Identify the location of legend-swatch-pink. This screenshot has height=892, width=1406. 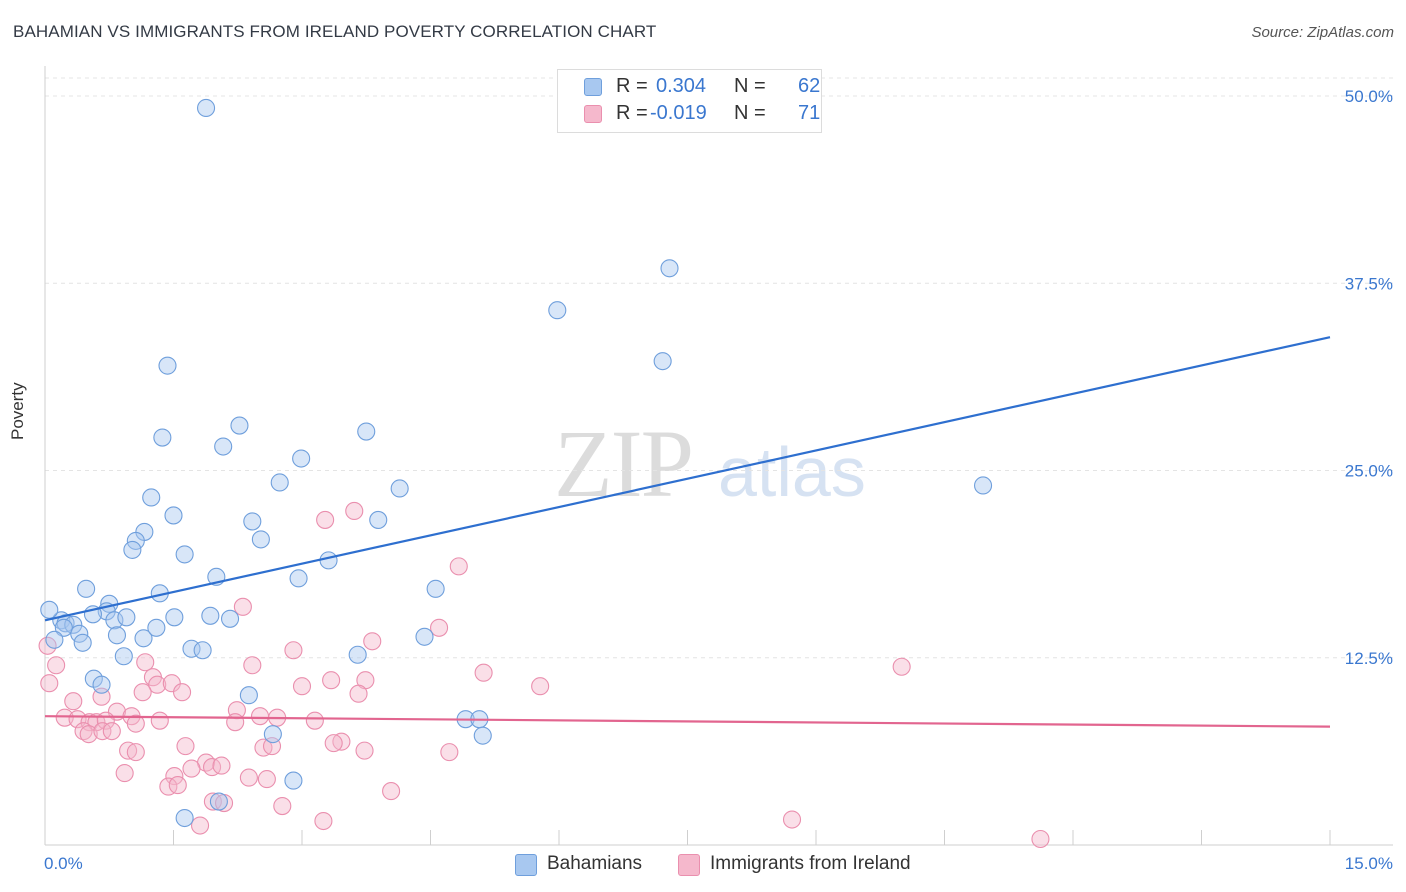
(593, 114).